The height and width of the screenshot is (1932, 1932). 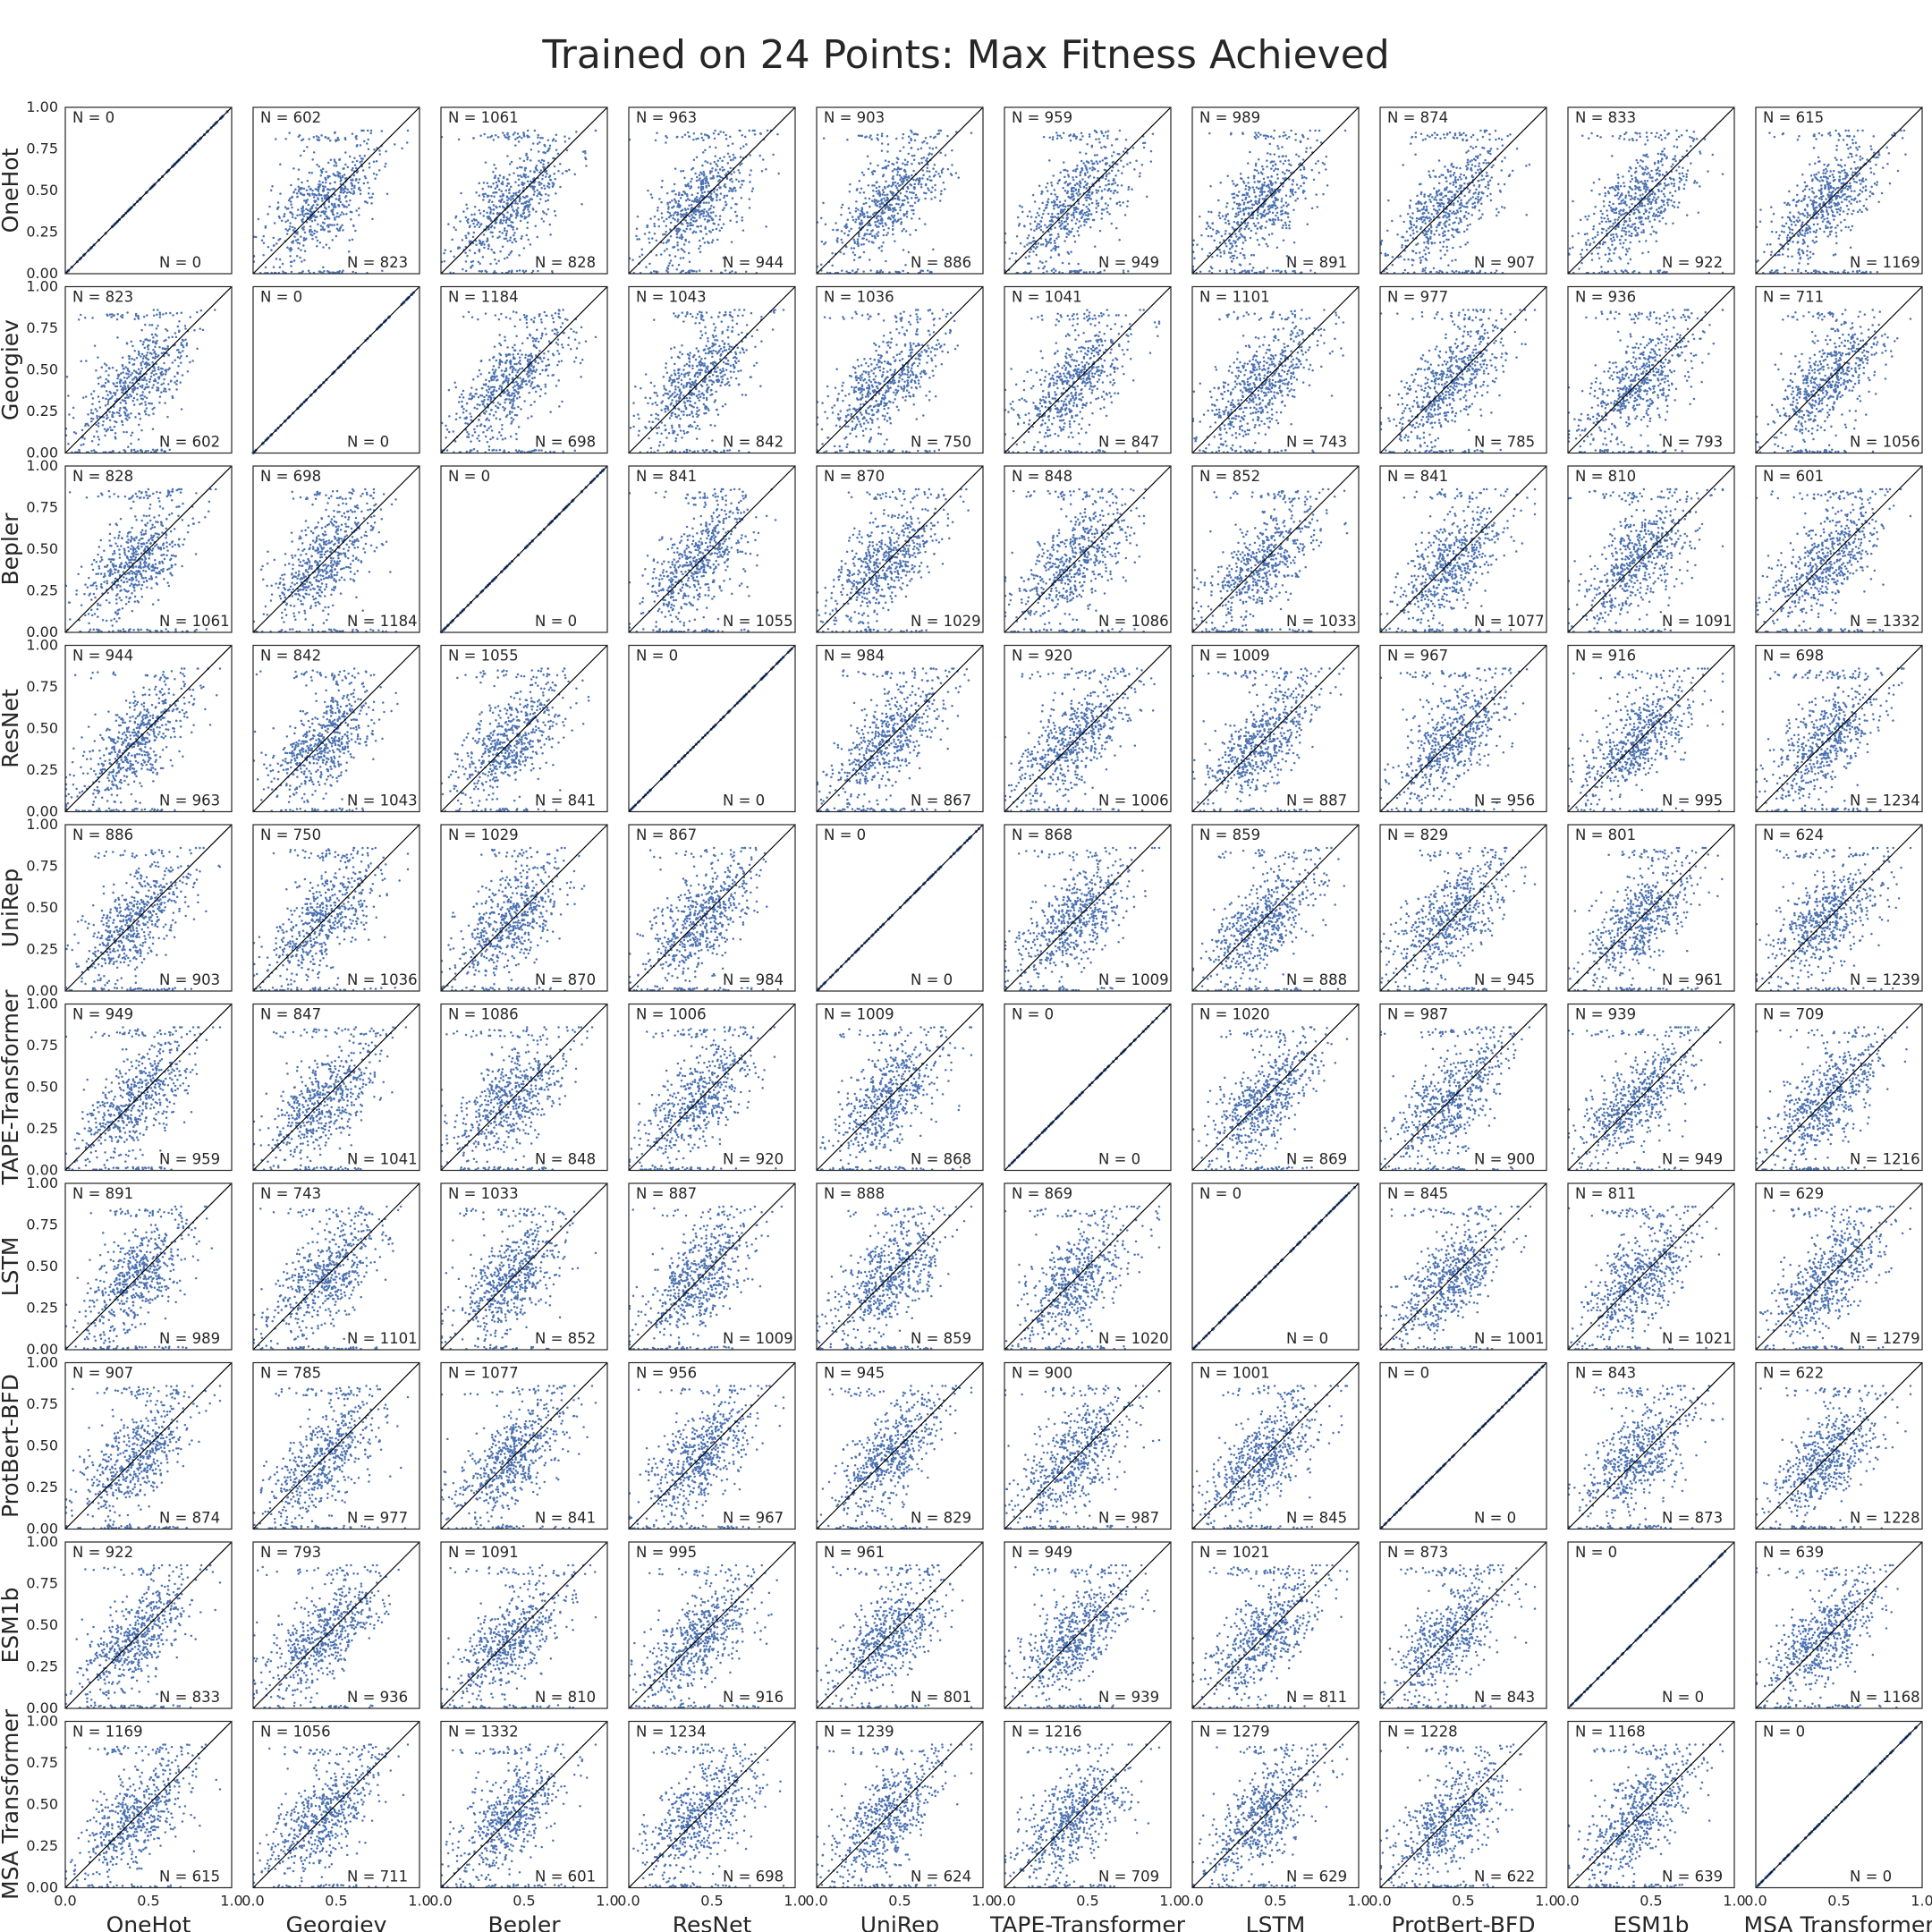 I want to click on y-tick-label: 0.75, so click(x=42, y=148).